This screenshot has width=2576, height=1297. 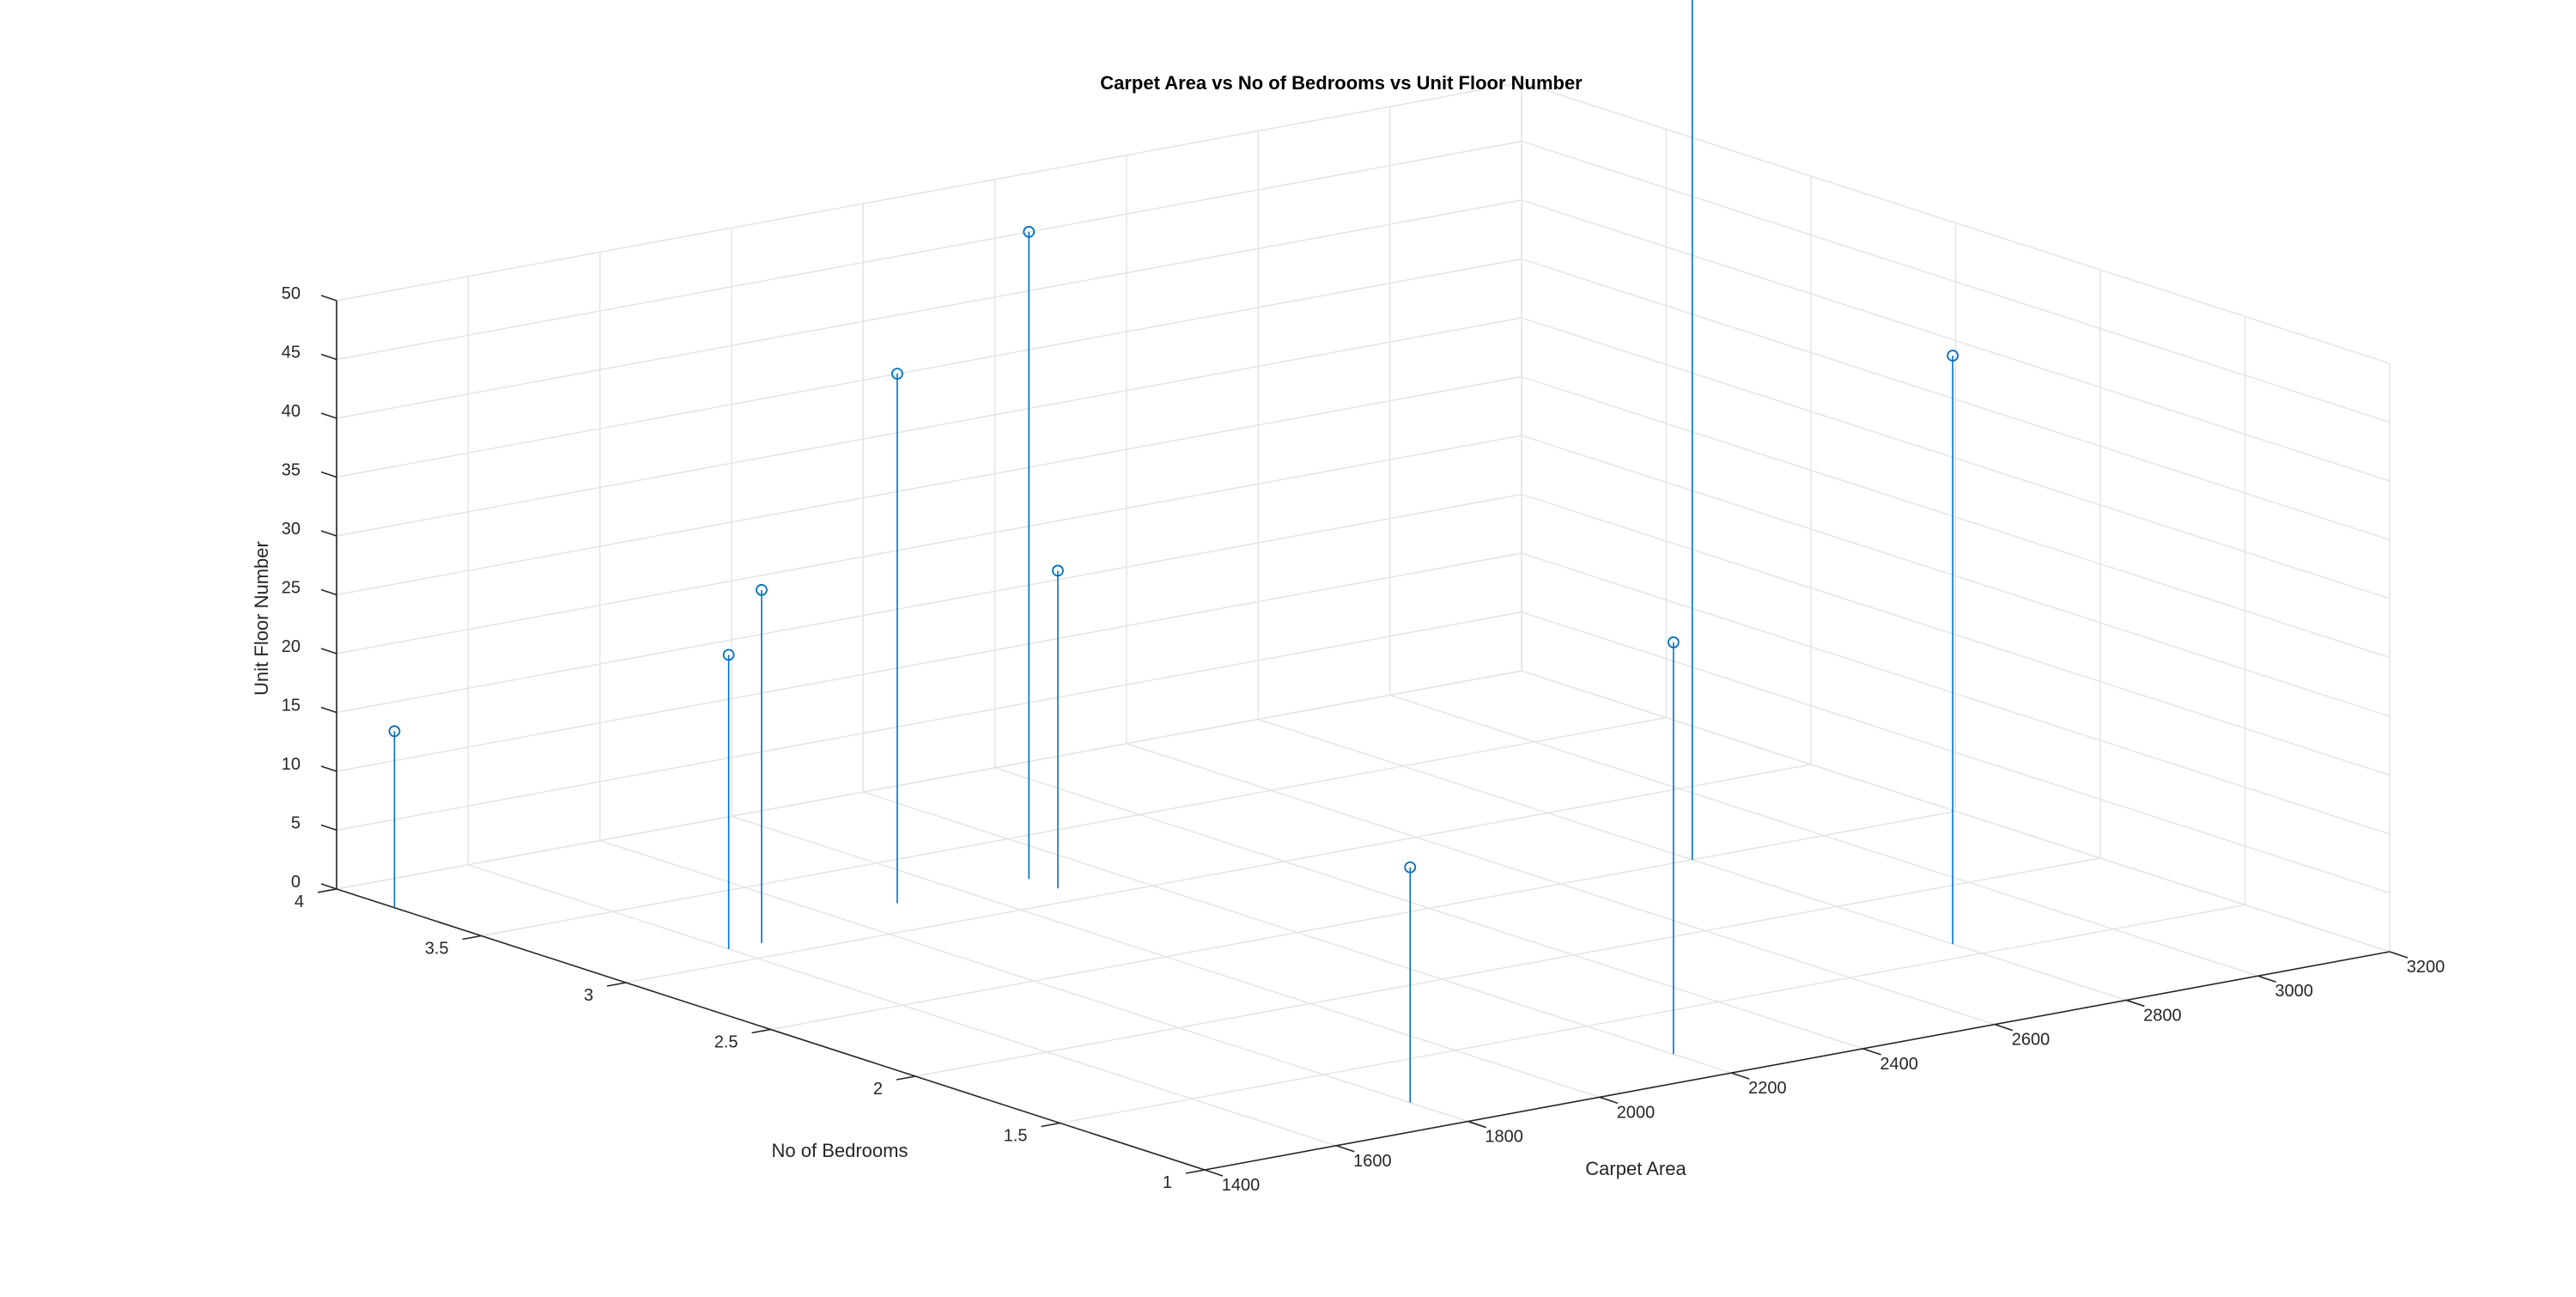 I want to click on z-tick-label: 25, so click(x=291, y=588).